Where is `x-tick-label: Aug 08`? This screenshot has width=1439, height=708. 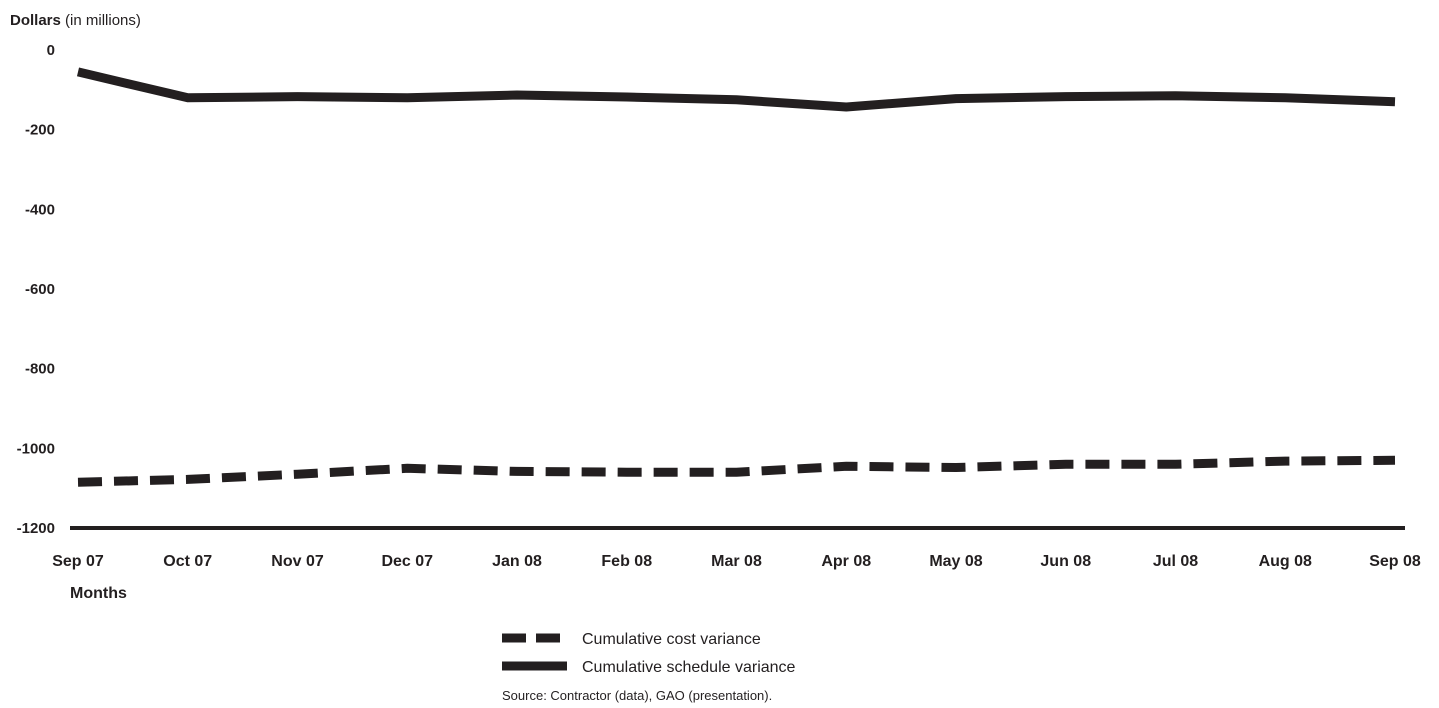
x-tick-label: Aug 08 is located at coordinates (1285, 561).